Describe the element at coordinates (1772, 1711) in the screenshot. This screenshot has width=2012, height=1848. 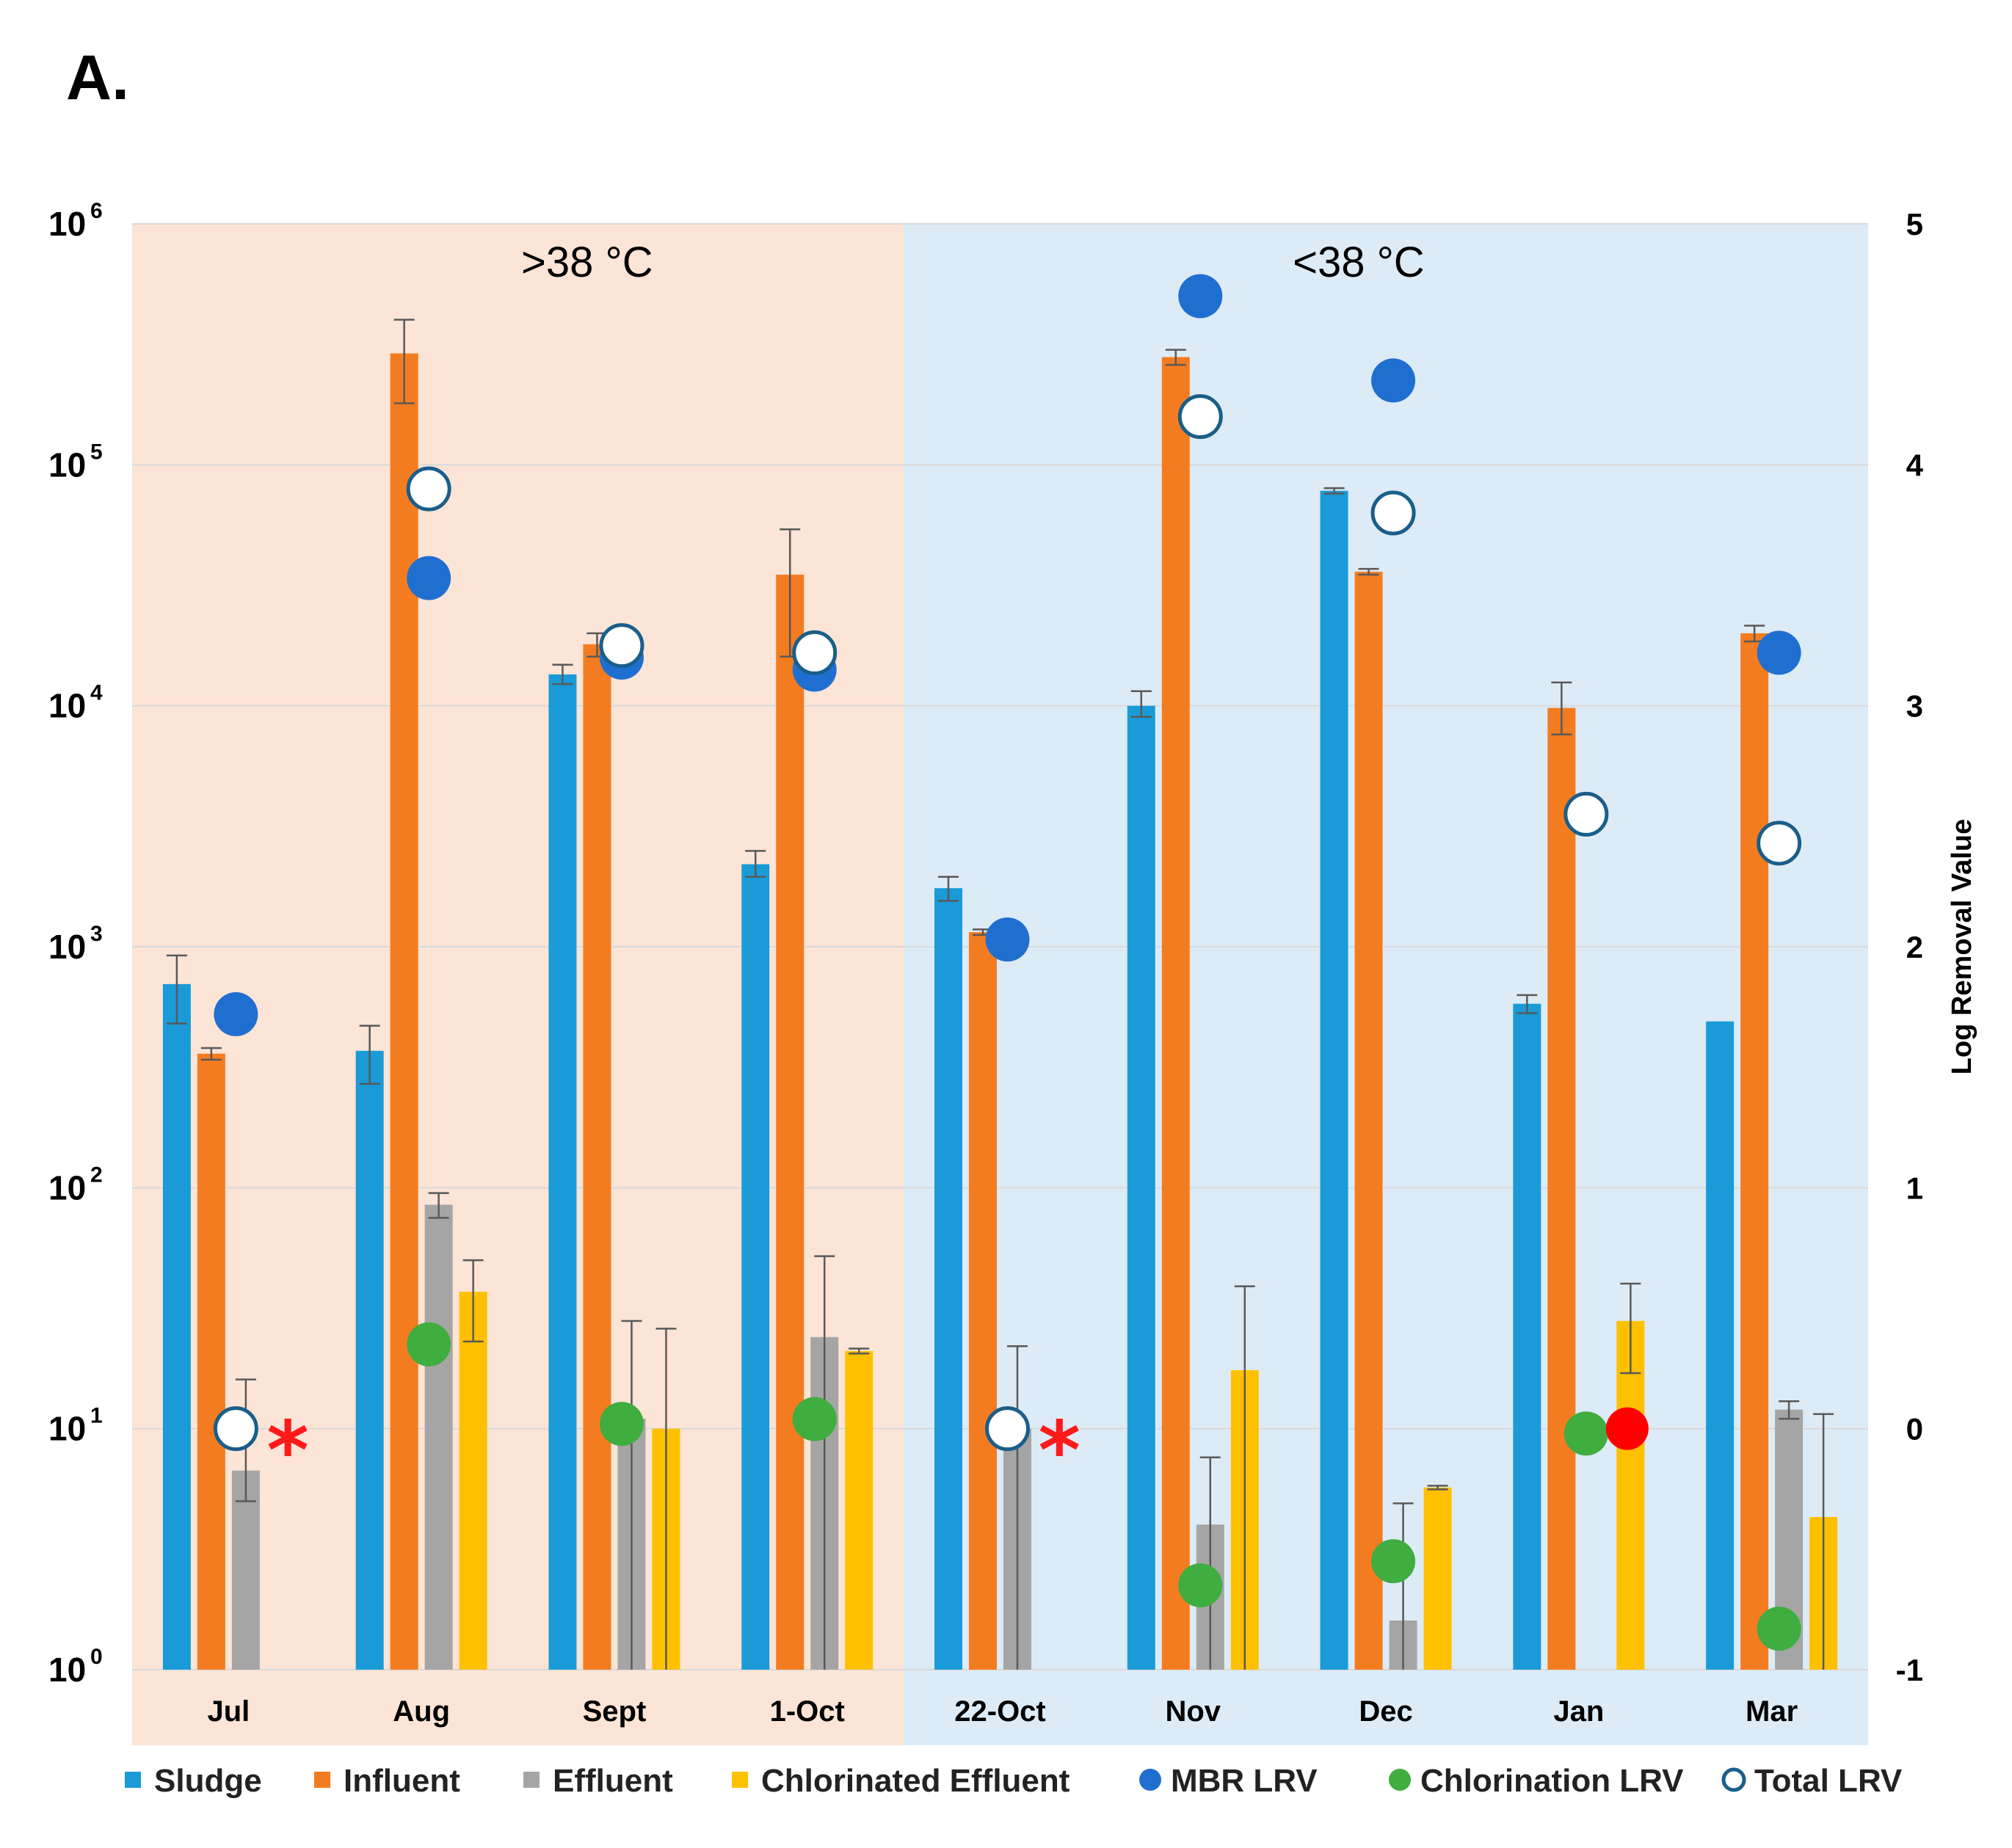
I see `category-label: Mar` at that location.